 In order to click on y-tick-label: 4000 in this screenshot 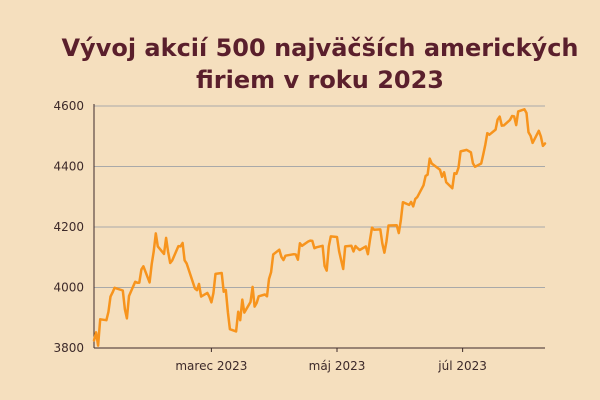, I will do `click(68, 288)`.